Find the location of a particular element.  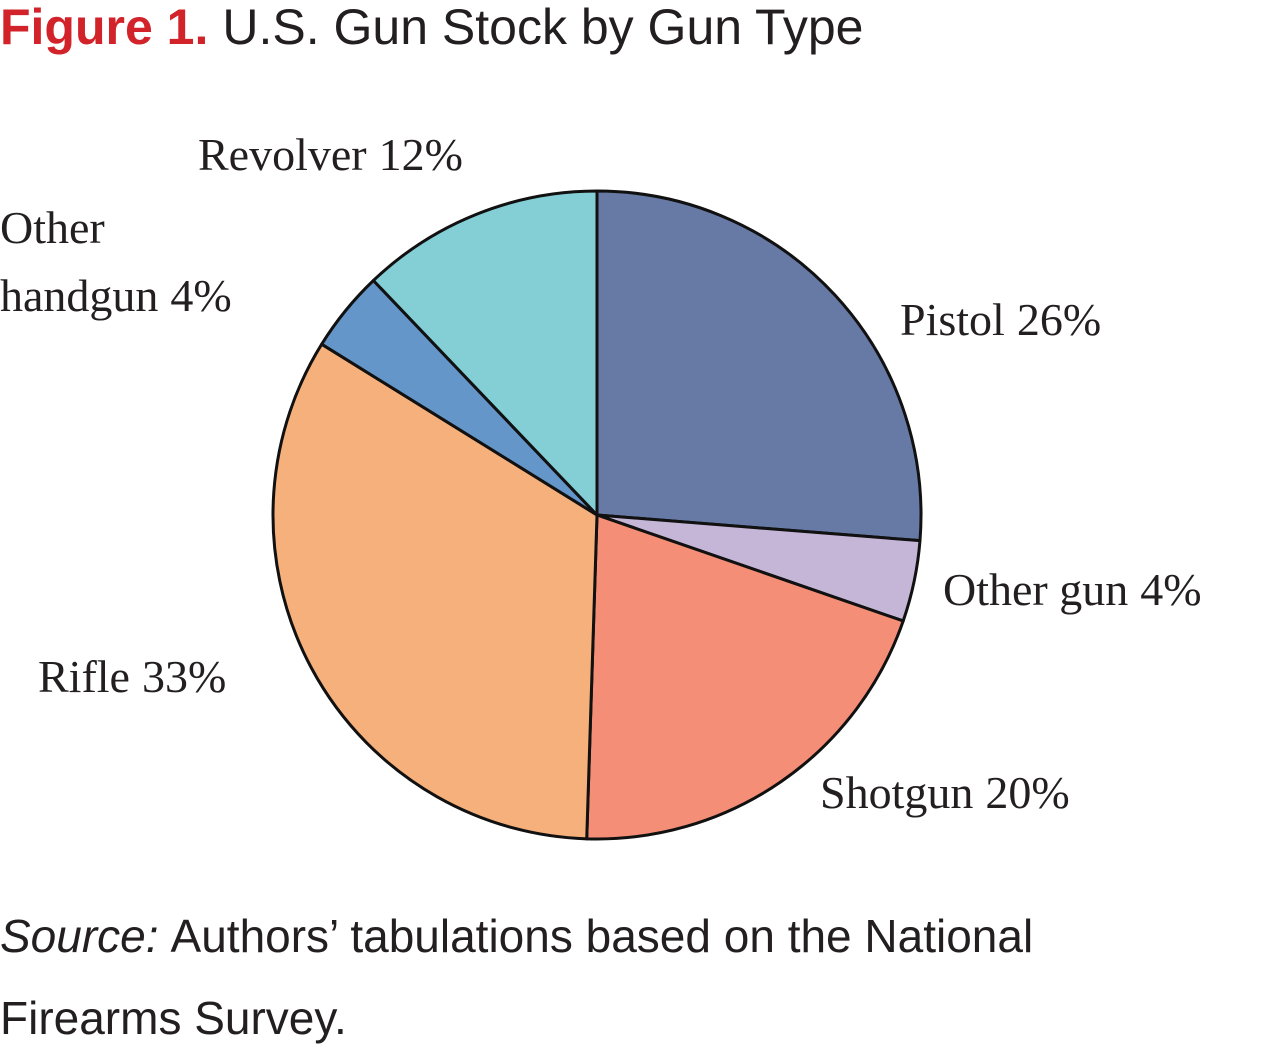

slice-label: Shotgun 20% is located at coordinates (945, 793).